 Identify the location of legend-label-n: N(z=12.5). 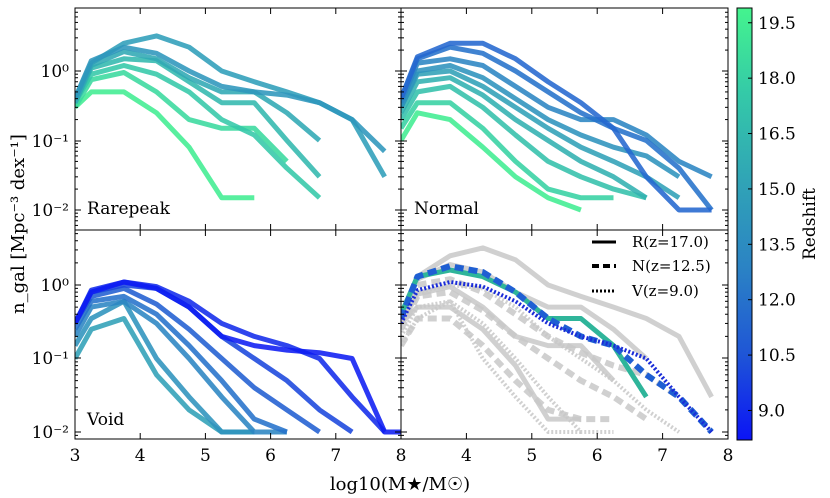
(671, 266).